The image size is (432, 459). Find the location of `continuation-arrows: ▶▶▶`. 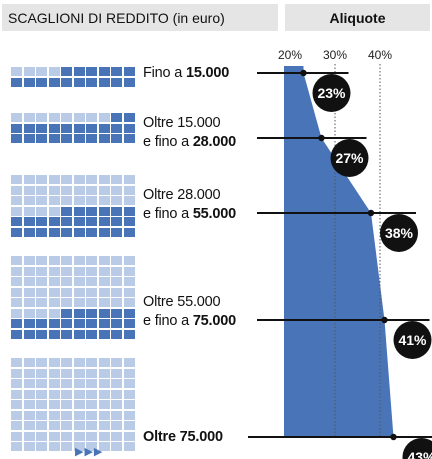

continuation-arrows: ▶▶▶ is located at coordinates (89, 452).